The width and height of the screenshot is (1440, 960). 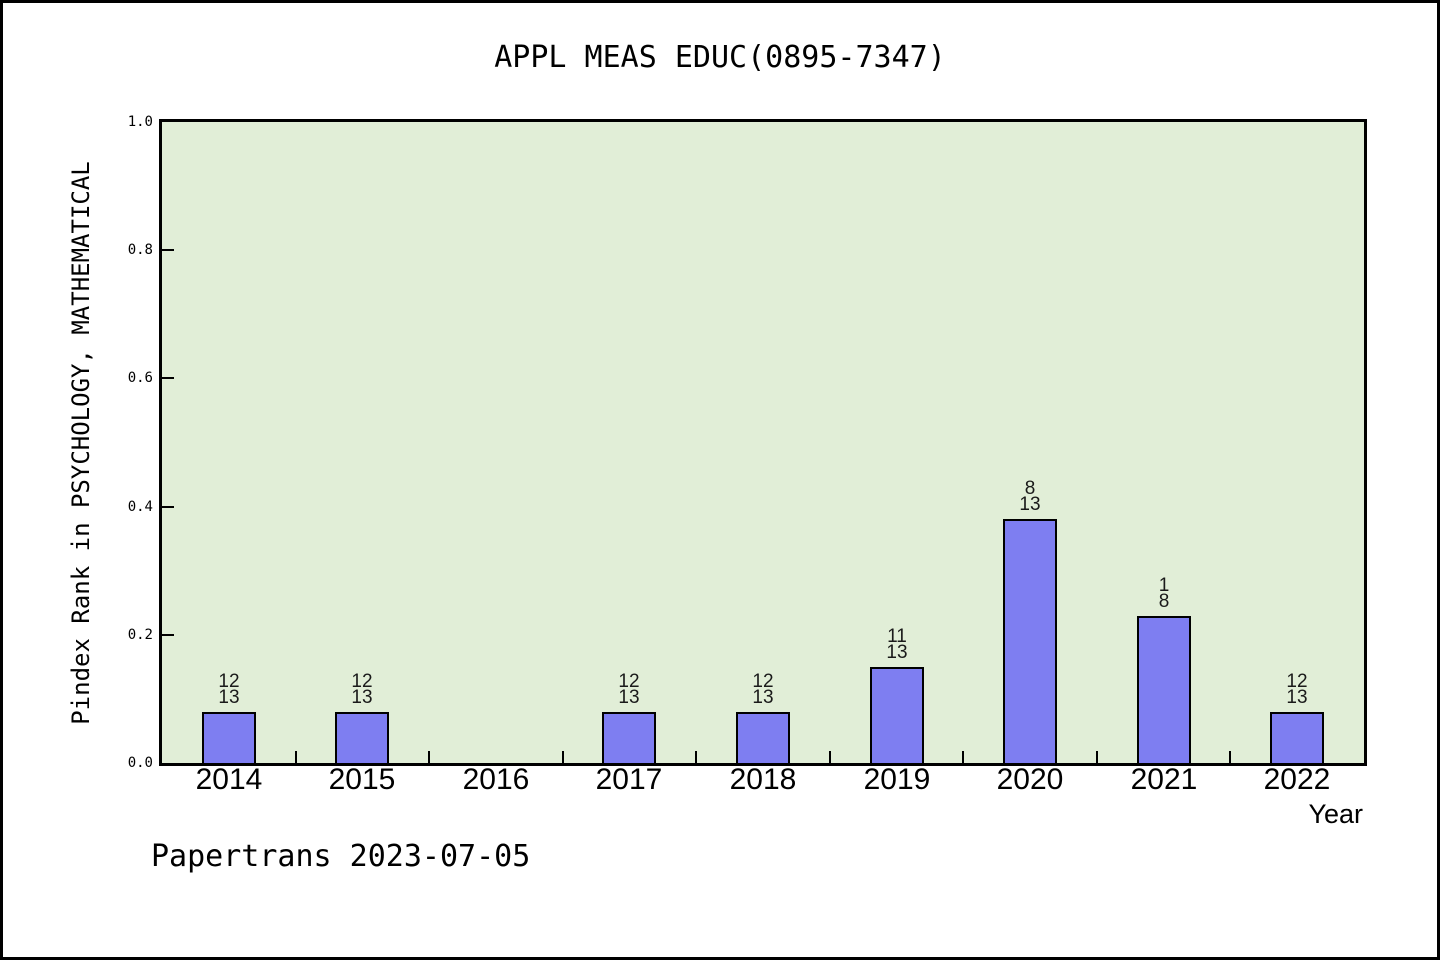 What do you see at coordinates (1164, 601) in the screenshot?
I see `bar-label-denominator: 8` at bounding box center [1164, 601].